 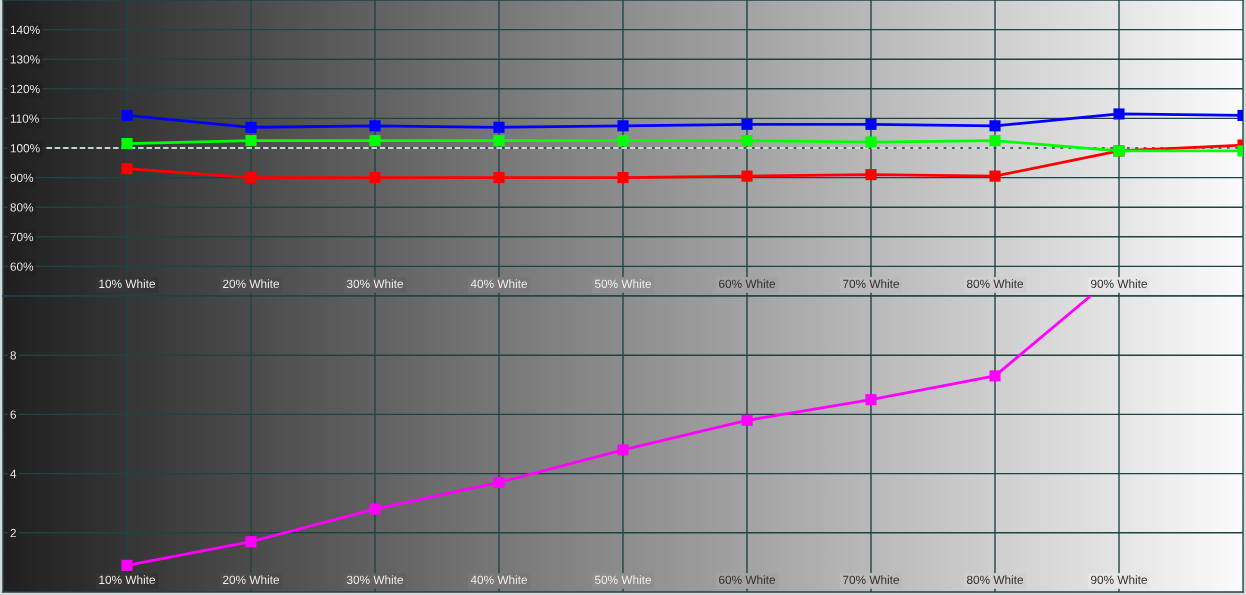 I want to click on y-tick-label: 130%, so click(x=25, y=59).